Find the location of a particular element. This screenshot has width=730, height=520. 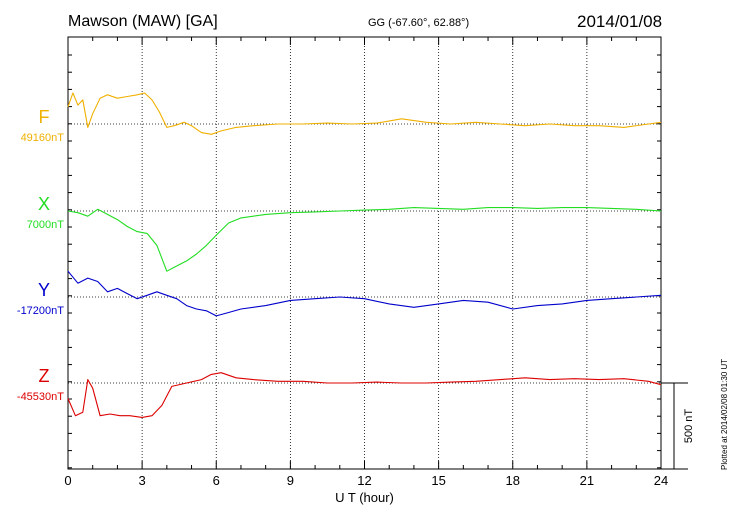

x-tick-label: 6 is located at coordinates (216, 480).